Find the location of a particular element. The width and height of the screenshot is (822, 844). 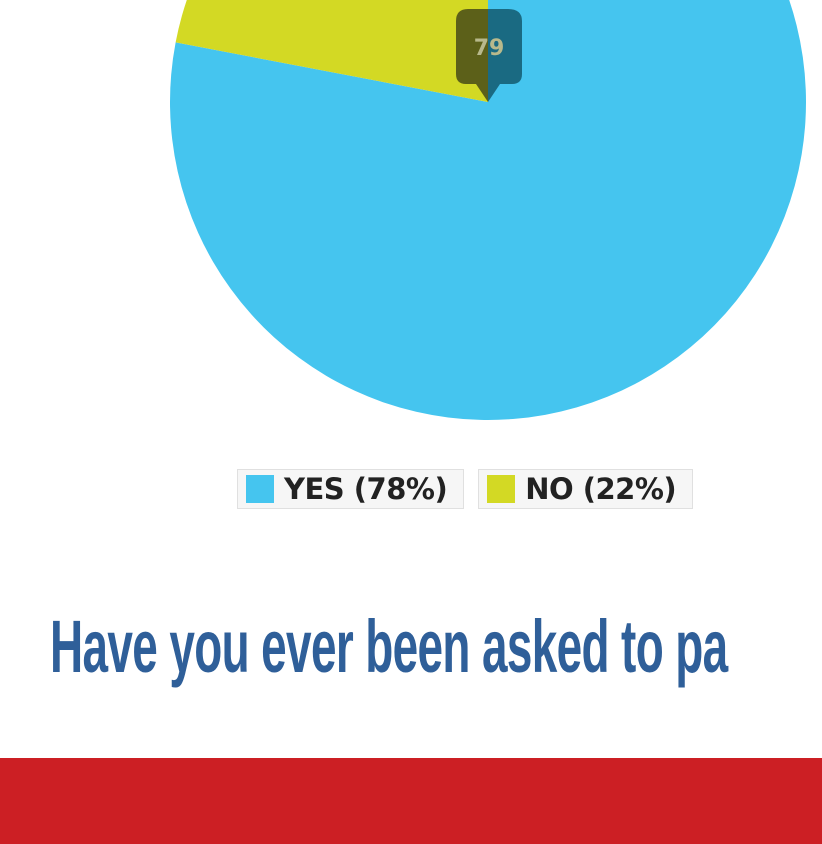

footer-bar is located at coordinates (411, 801).